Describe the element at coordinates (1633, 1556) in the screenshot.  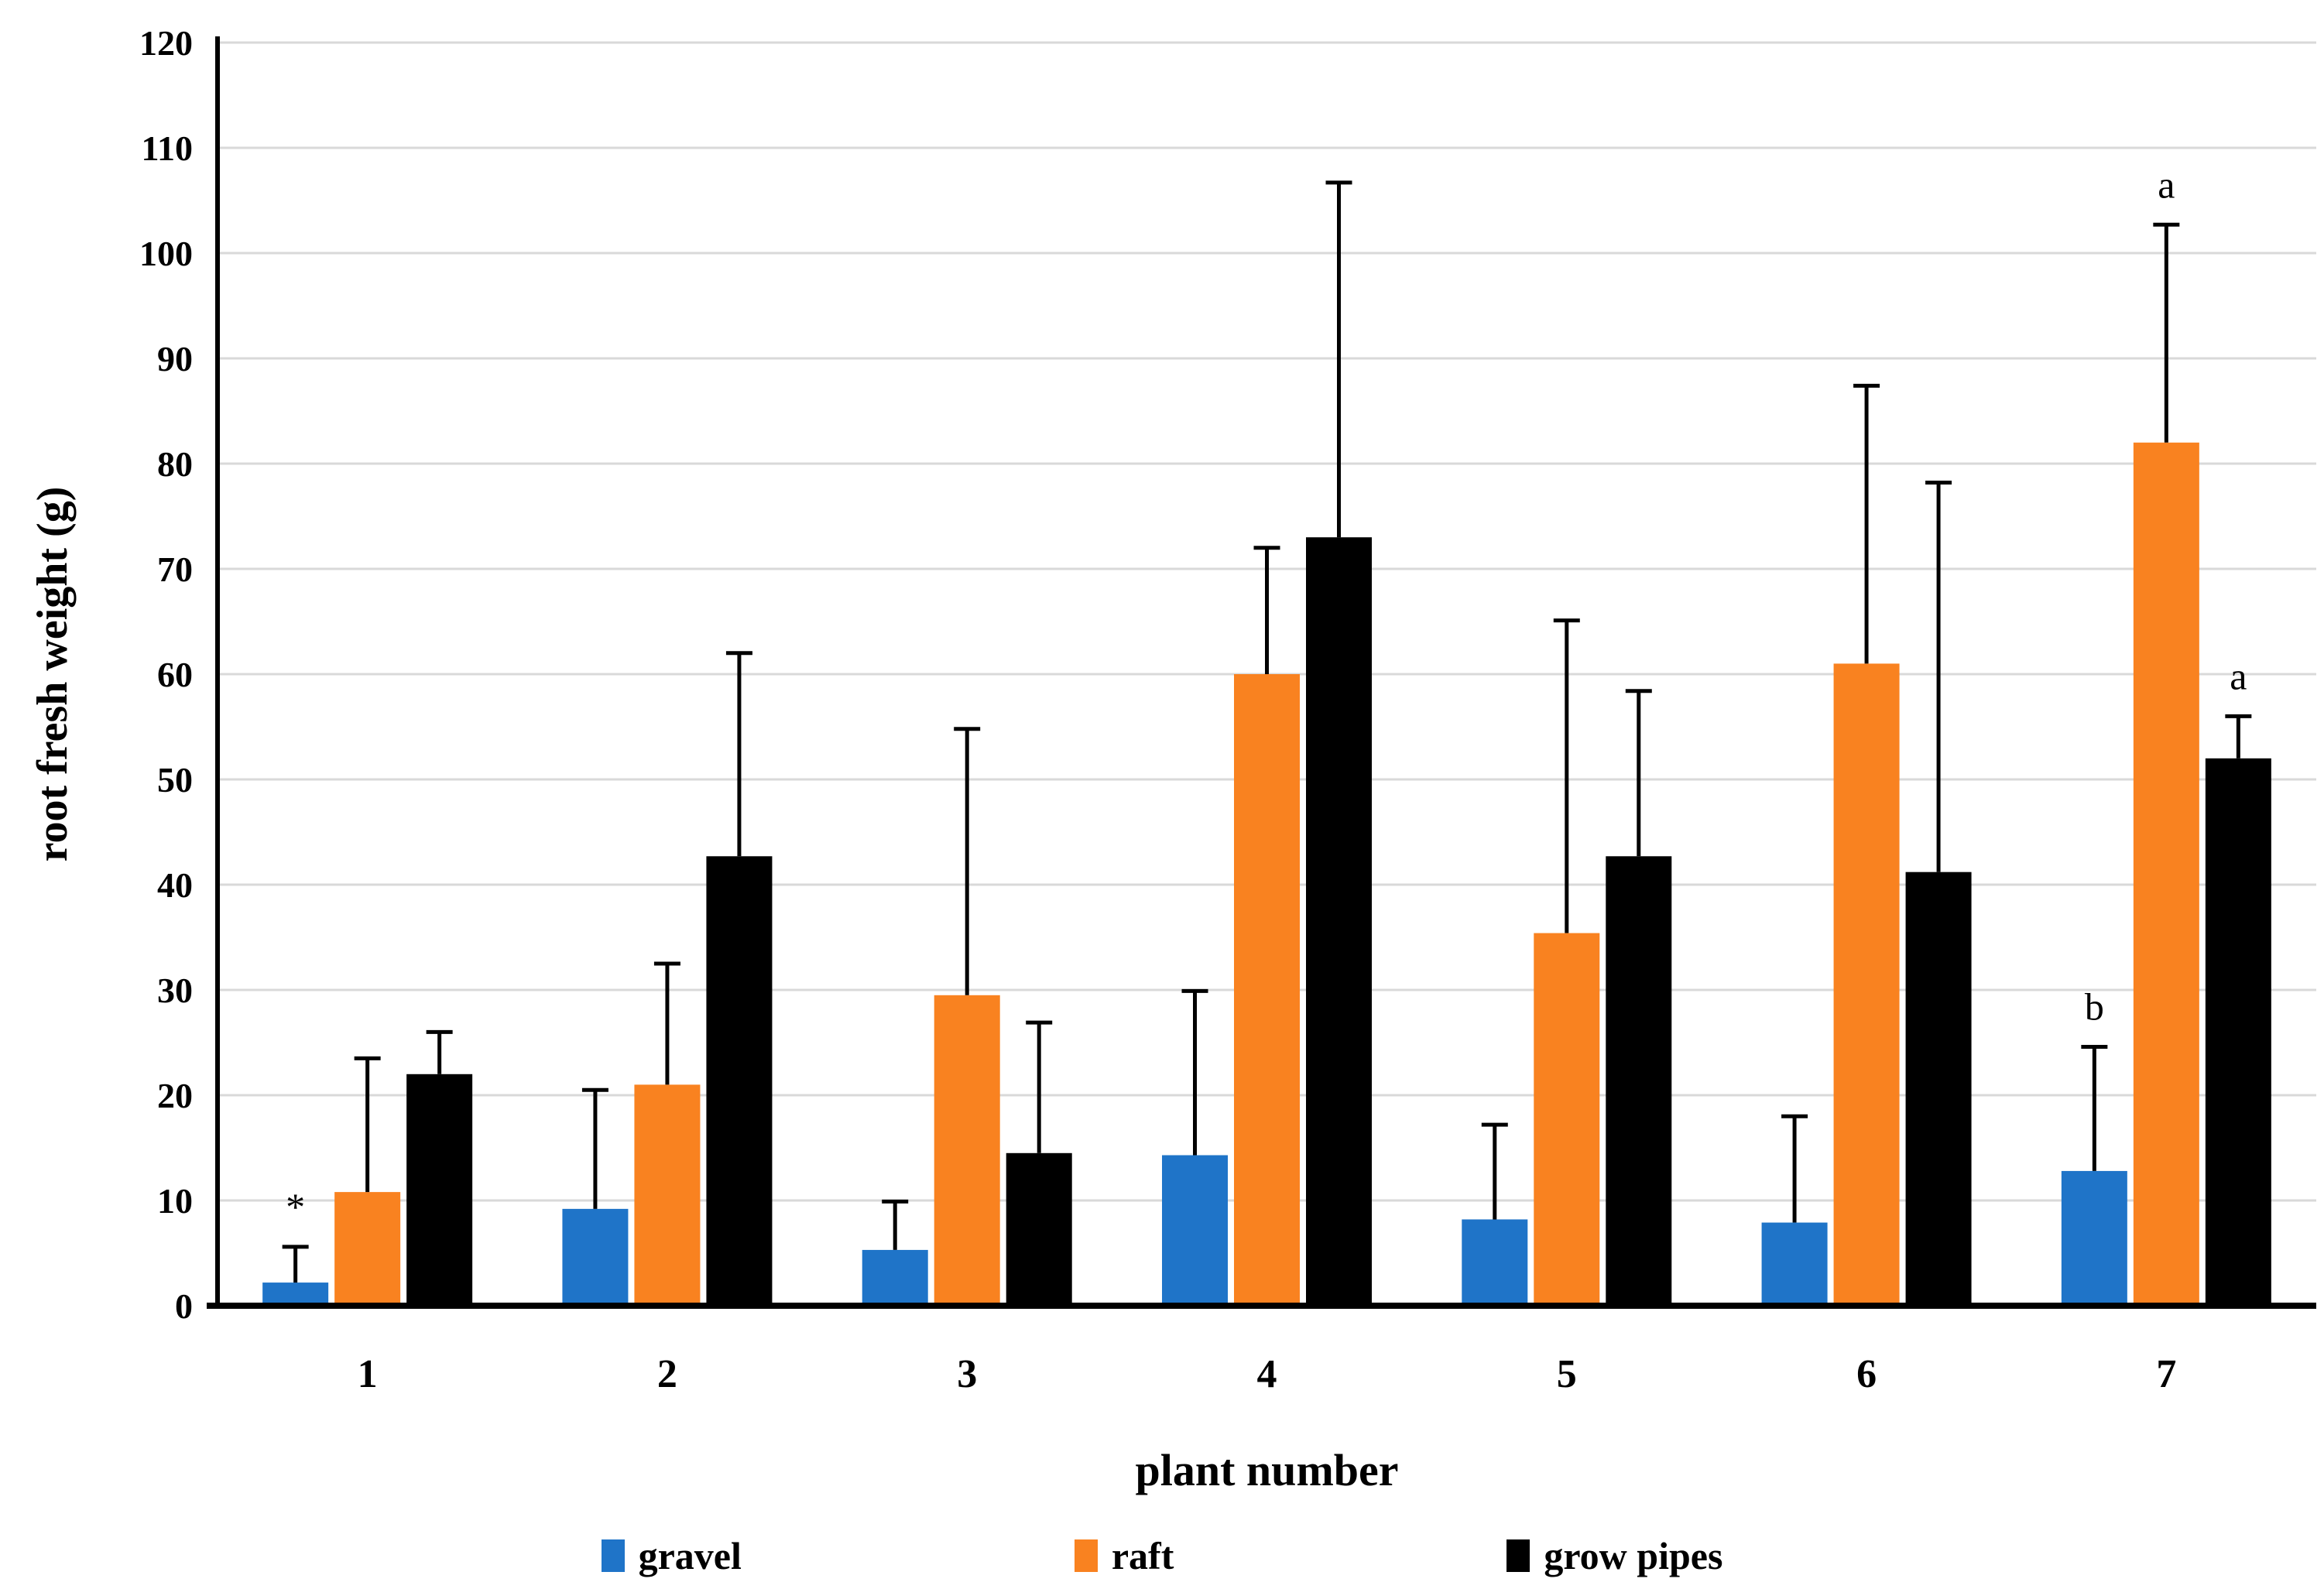
I see `legend-label-grow-pipes: grow pipes` at that location.